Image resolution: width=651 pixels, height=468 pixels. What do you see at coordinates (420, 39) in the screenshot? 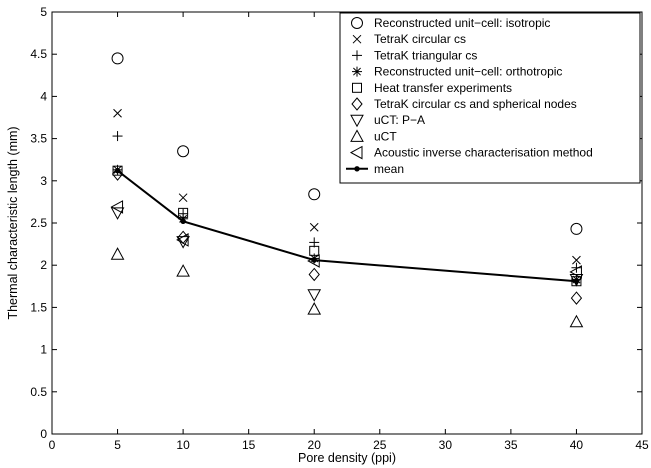
I see `legend-label: TetraK circular cs` at bounding box center [420, 39].